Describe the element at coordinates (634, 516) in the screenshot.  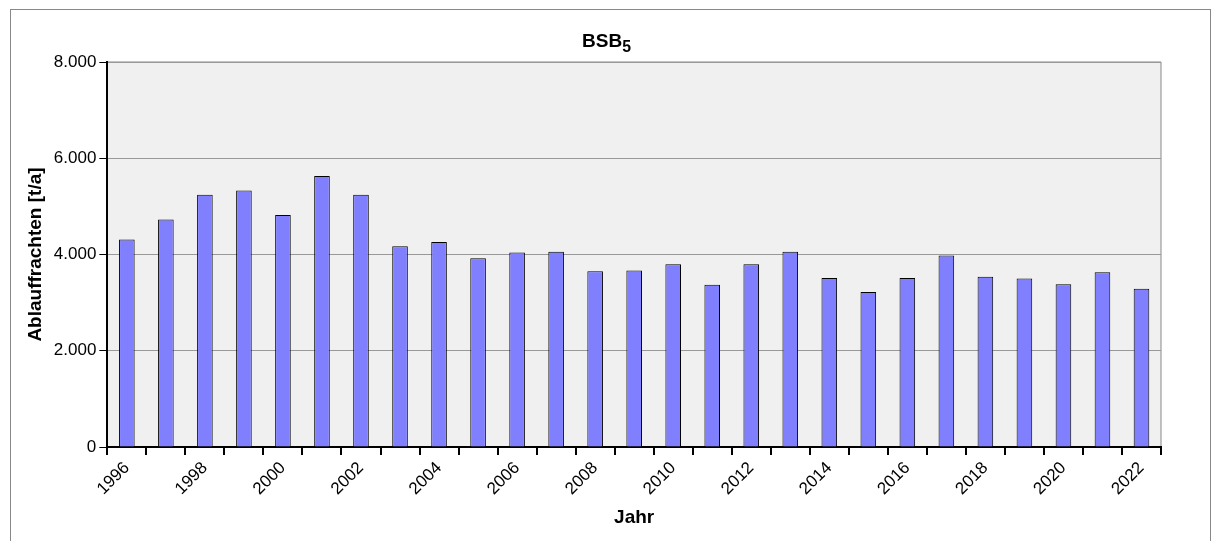
I see `x-axis-title: Jahr` at that location.